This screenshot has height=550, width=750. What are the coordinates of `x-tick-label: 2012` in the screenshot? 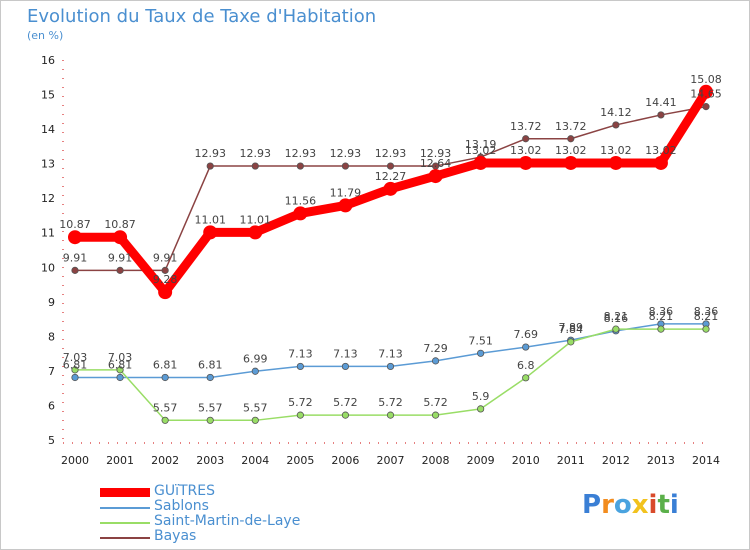 It's located at (616, 460).